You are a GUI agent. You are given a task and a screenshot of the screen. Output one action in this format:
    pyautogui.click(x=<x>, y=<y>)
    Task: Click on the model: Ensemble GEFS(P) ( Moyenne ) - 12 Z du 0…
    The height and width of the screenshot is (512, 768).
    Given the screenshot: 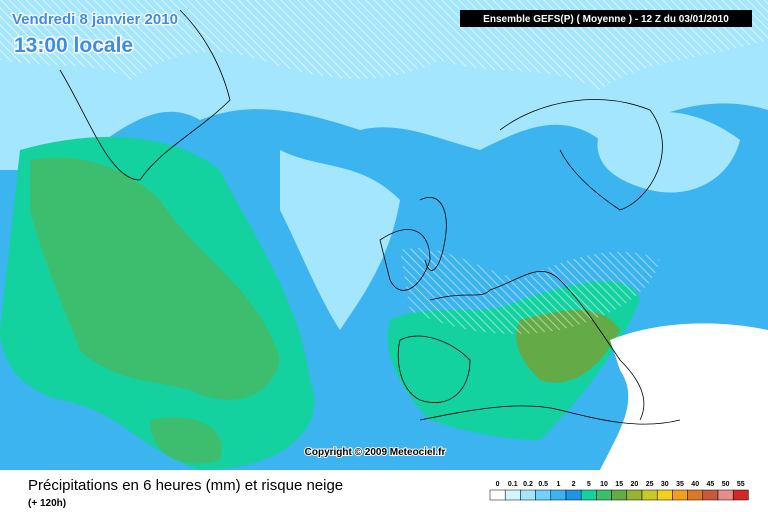 What is the action you would take?
    pyautogui.click(x=606, y=19)
    